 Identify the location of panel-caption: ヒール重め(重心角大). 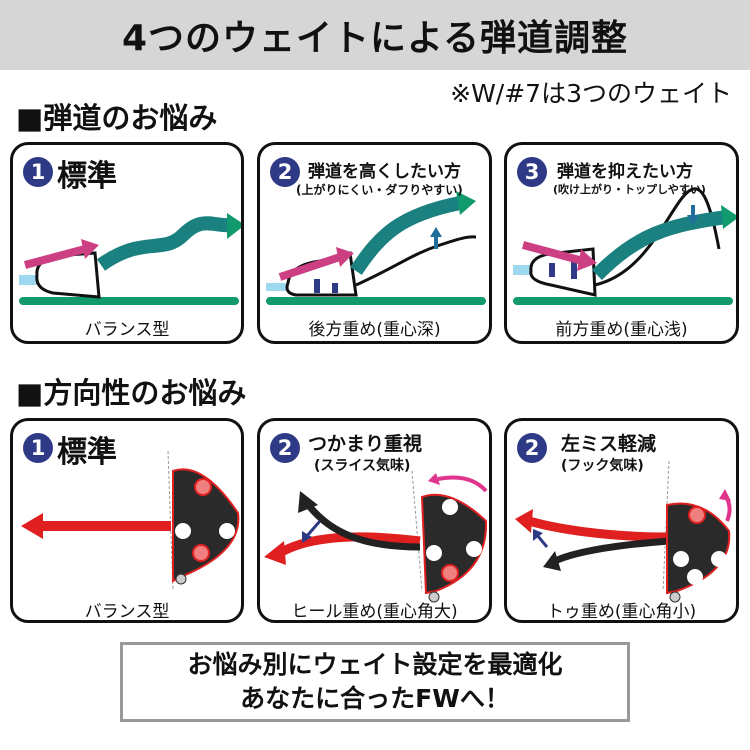
(374, 612).